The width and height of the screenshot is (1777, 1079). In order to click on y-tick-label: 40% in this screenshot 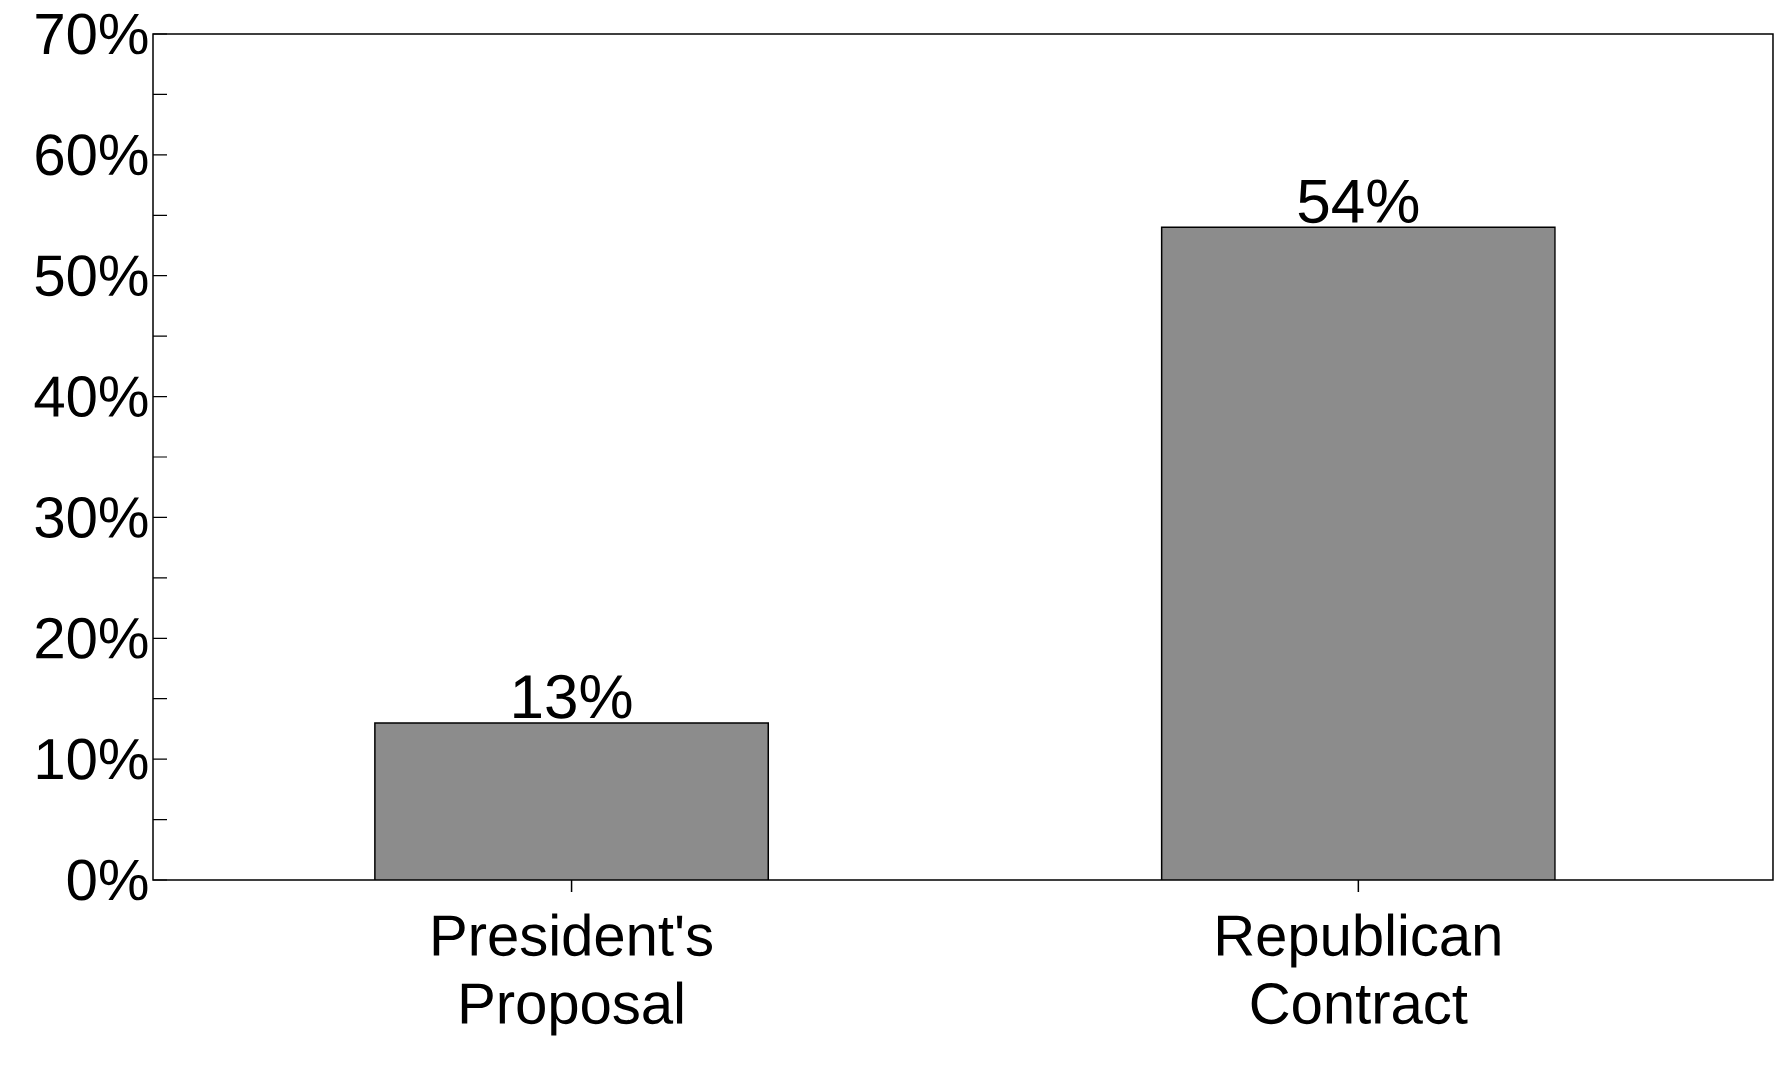, I will do `click(91, 397)`.